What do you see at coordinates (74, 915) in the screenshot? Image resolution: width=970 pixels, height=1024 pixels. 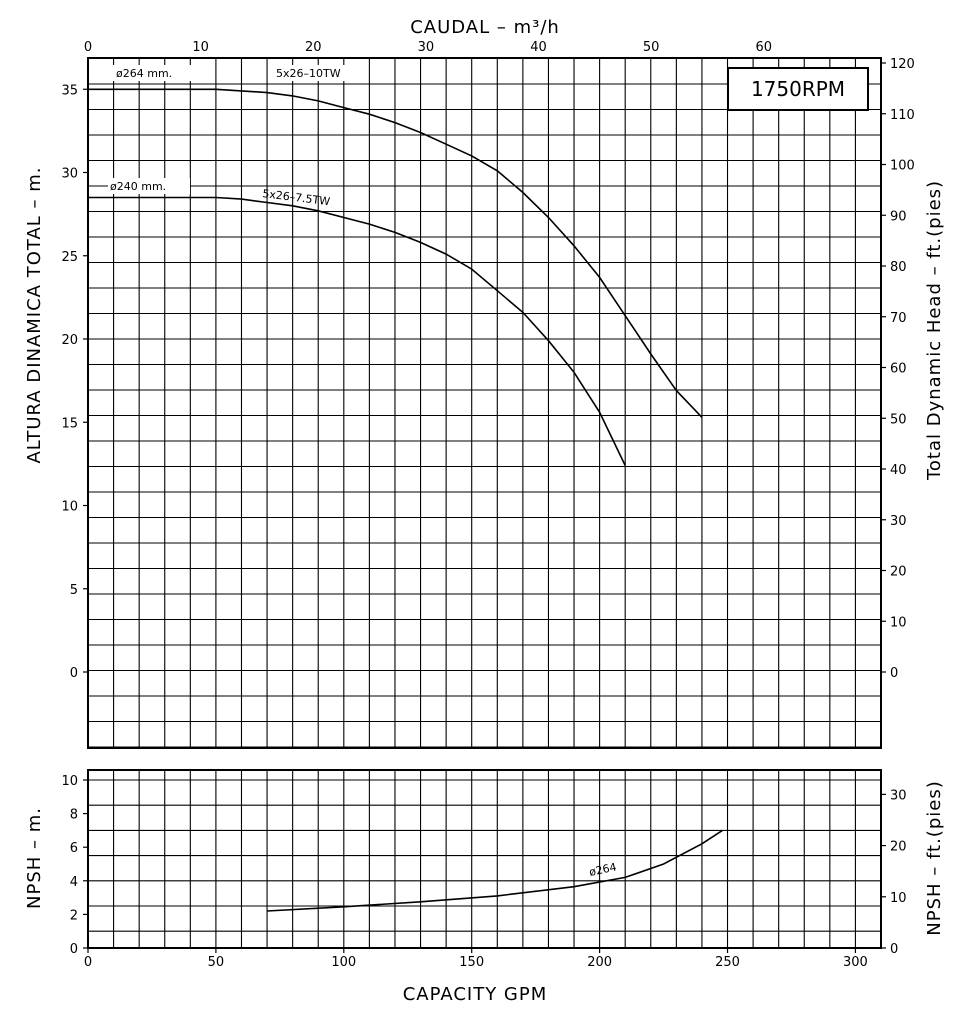 I see `npsh-left-tick-label: 2` at bounding box center [74, 915].